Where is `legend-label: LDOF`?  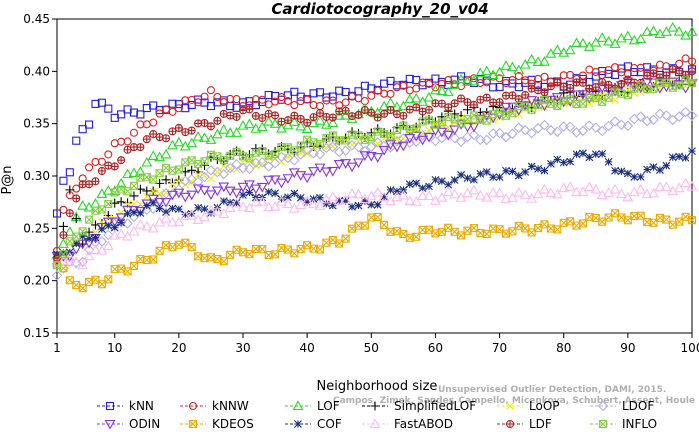
legend-label: LDOF is located at coordinates (638, 406).